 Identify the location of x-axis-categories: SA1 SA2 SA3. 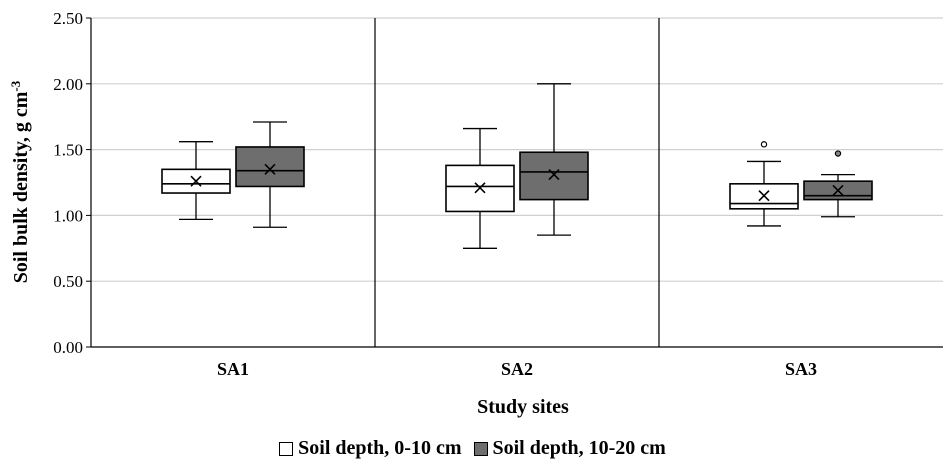
(517, 369).